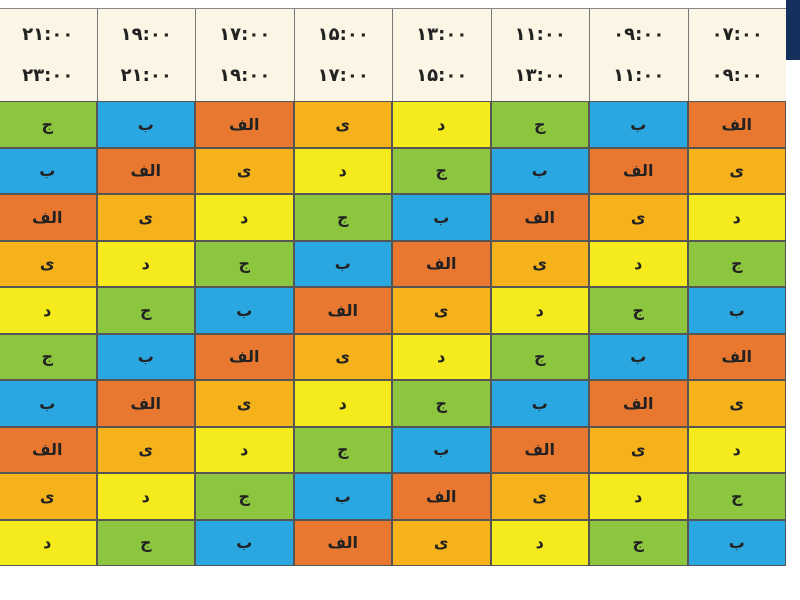 The width and height of the screenshot is (800, 600). I want to click on header-cell: ۰۹:۰۰ ۱۱:۰۰, so click(638, 55).